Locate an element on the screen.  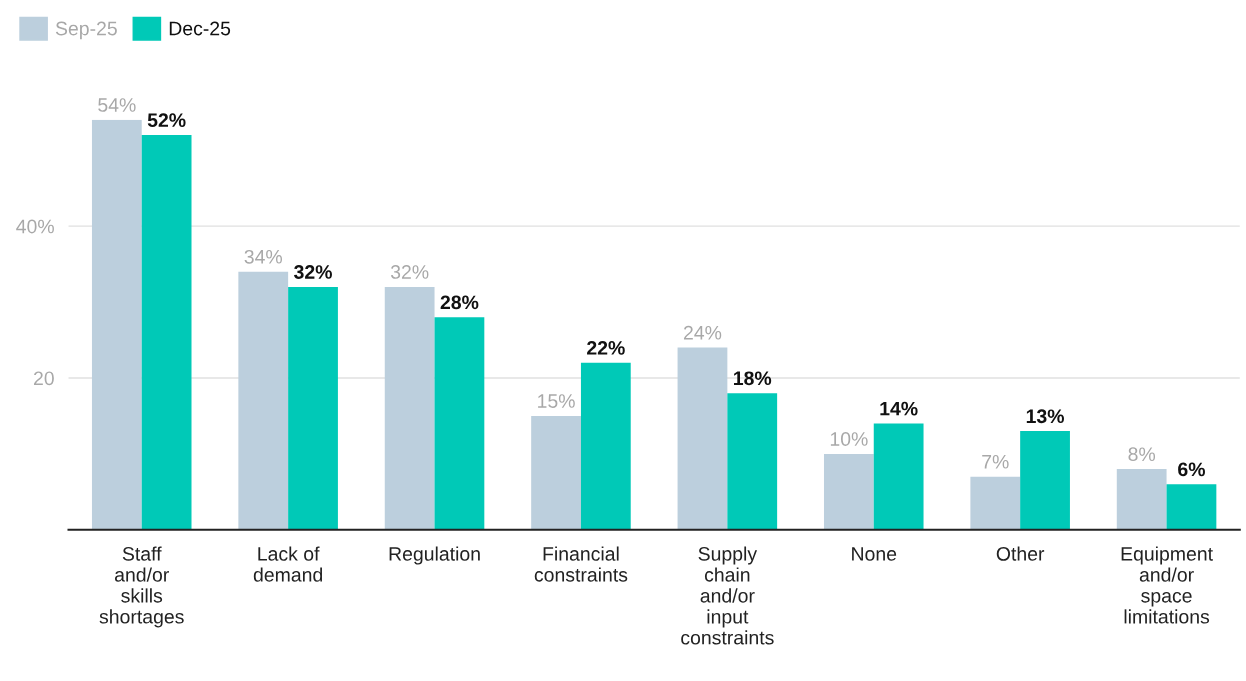
x-tick-label: Financial constraints is located at coordinates (581, 564).